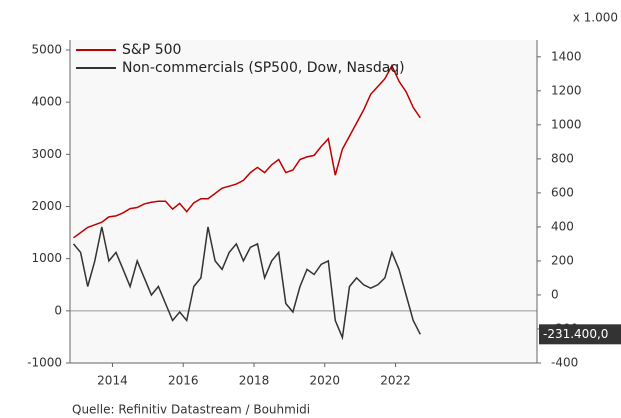 The height and width of the screenshot is (418, 621). I want to click on legend-label: S&P 500, so click(151, 50).